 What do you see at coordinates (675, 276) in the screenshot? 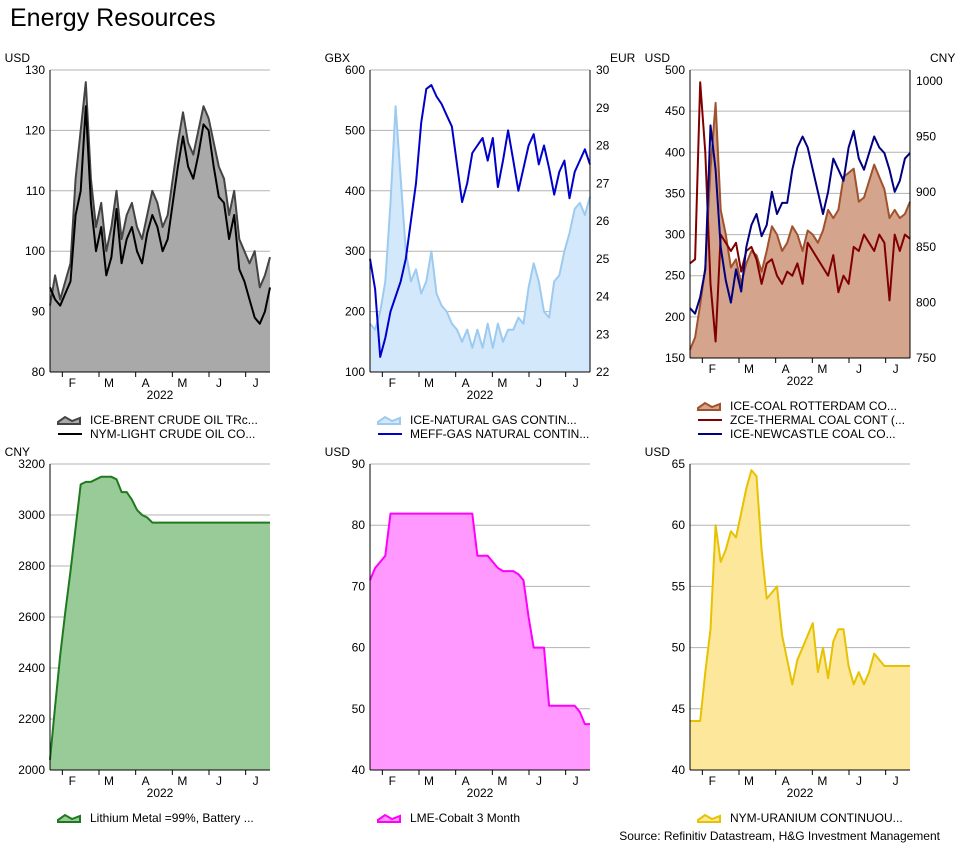
I see `y-tick-label: 250` at bounding box center [675, 276].